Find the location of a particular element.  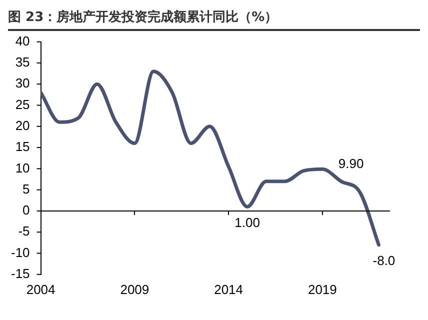

y-tick-label: 35 is located at coordinates (22, 62).